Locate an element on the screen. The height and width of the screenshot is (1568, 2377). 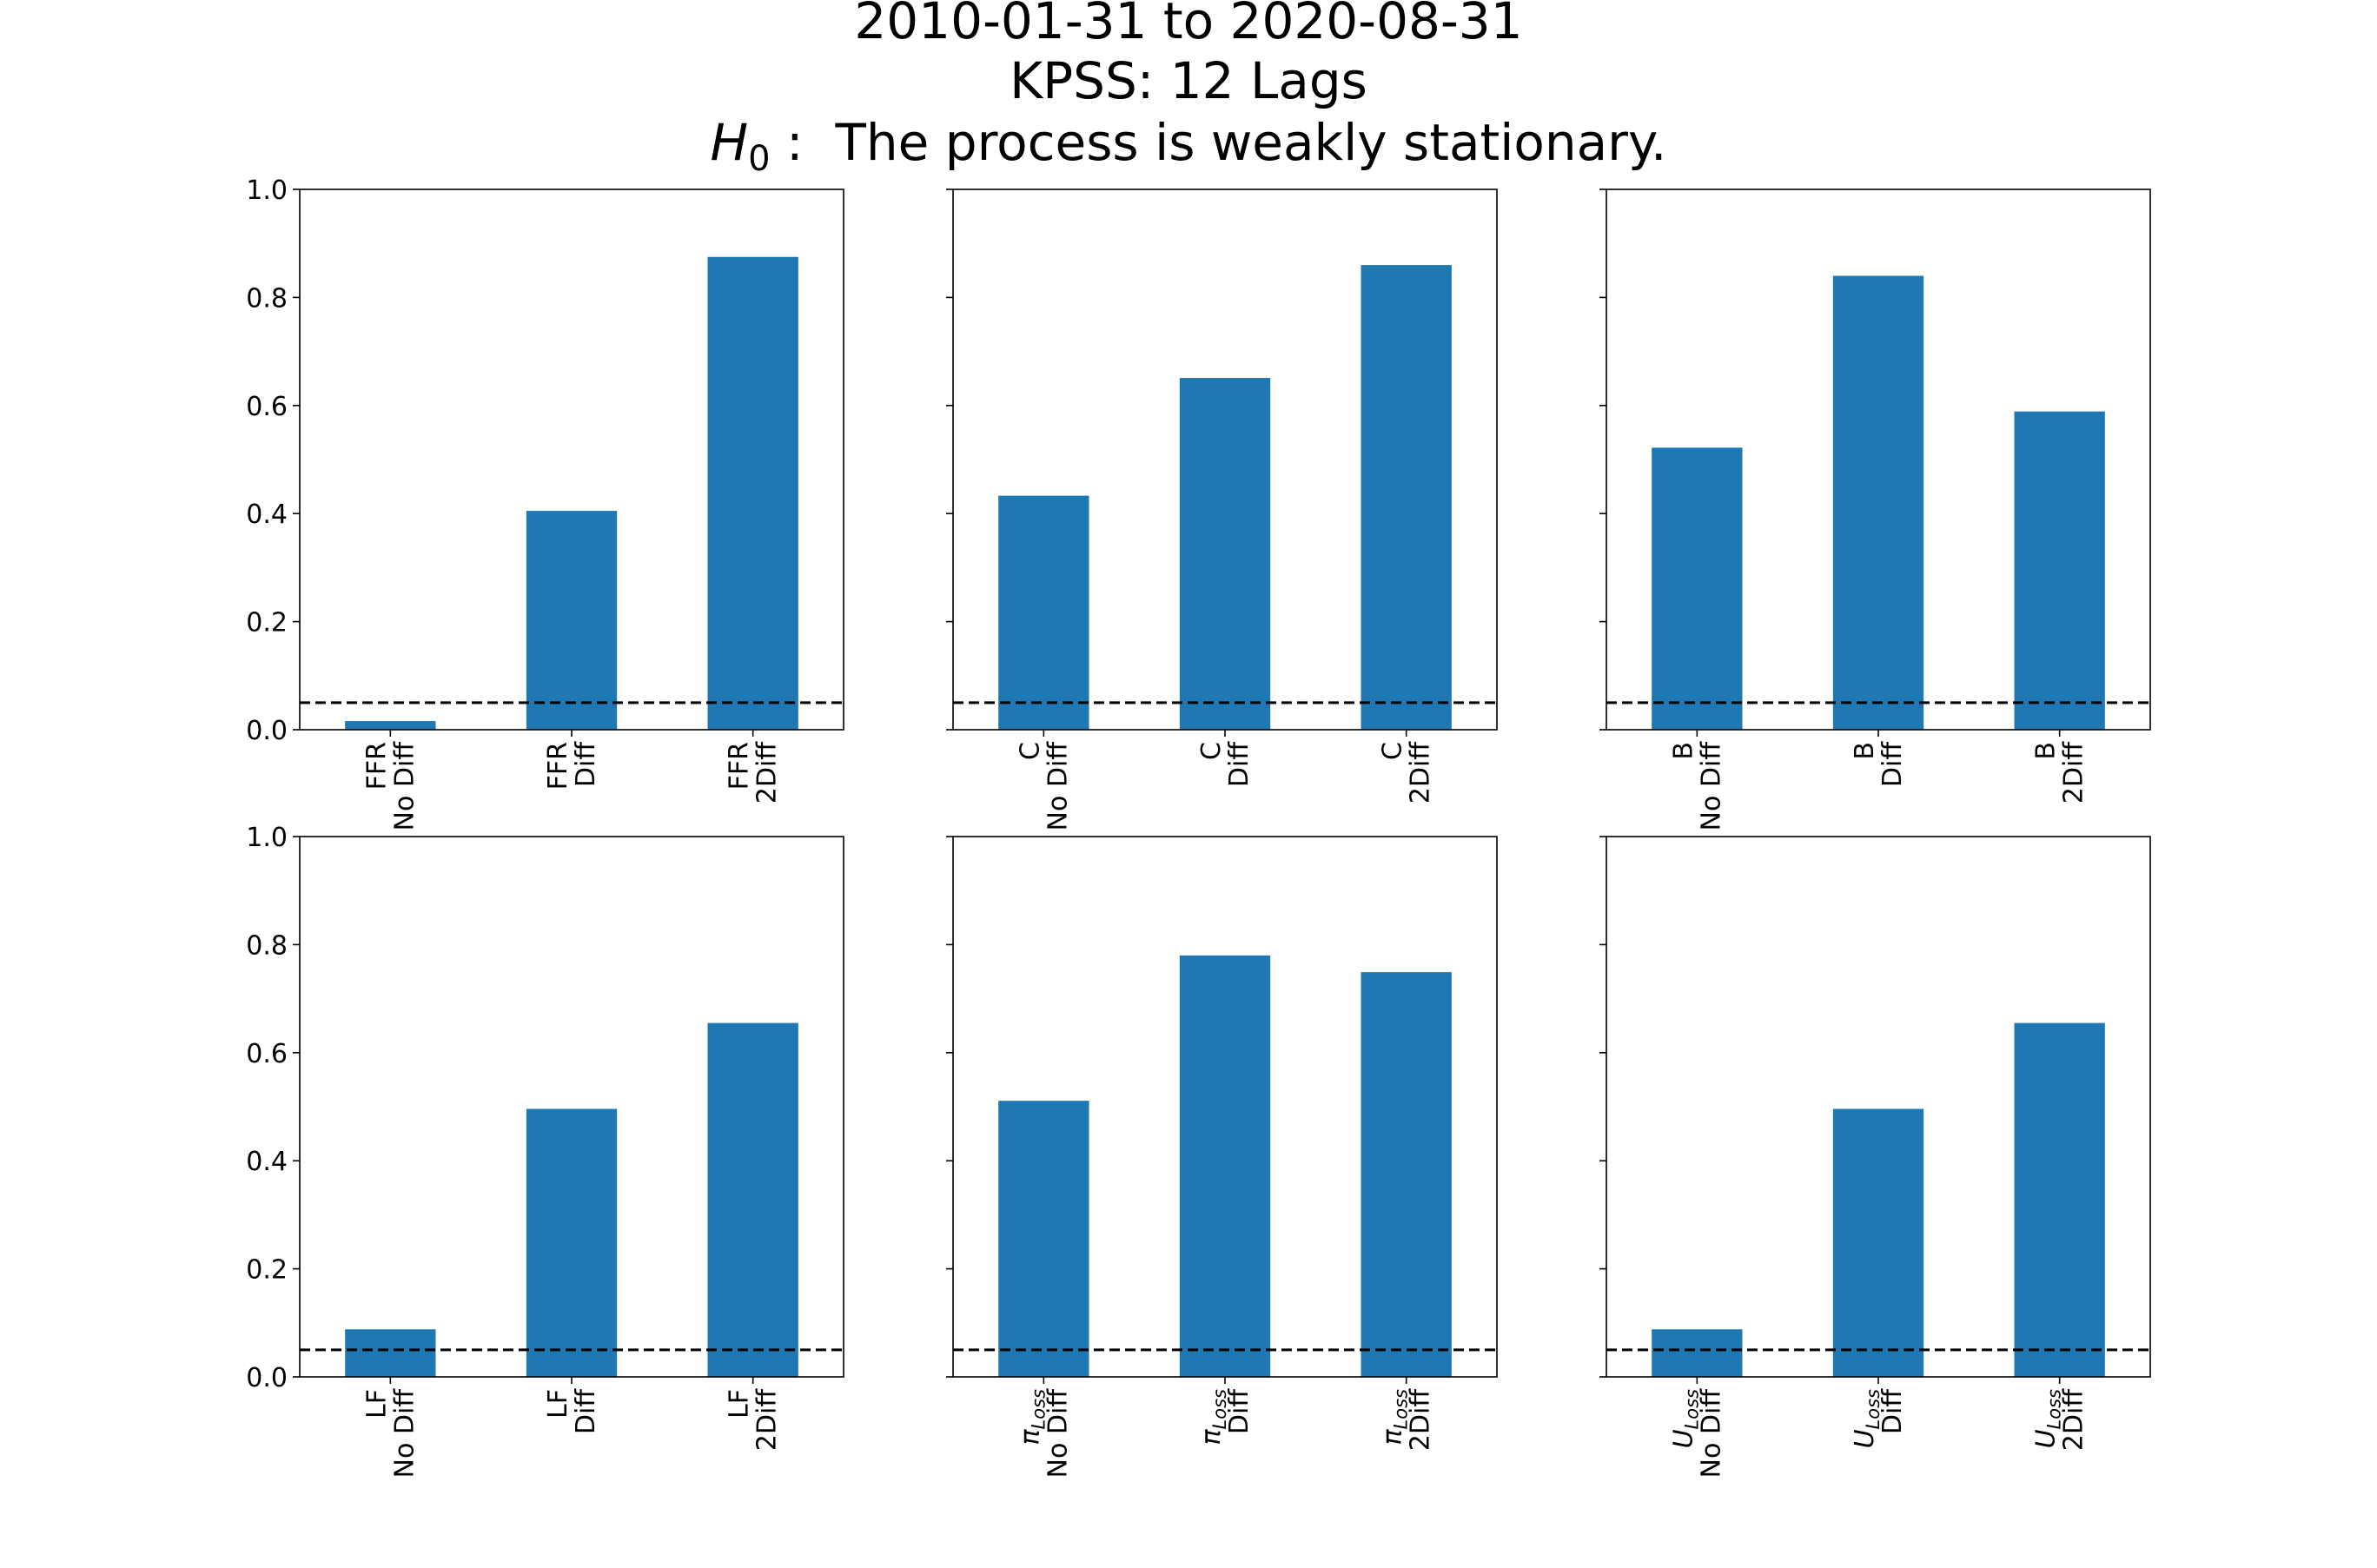
figure-title-line-1: 2010-01-31 to 2020-08-31 is located at coordinates (1188, 25).